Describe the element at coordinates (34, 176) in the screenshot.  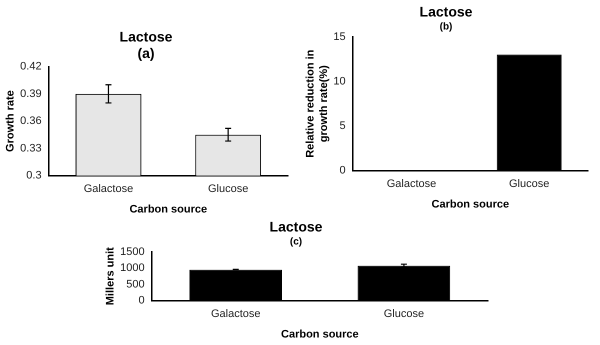
I see `y-tick-label: 0.3` at that location.